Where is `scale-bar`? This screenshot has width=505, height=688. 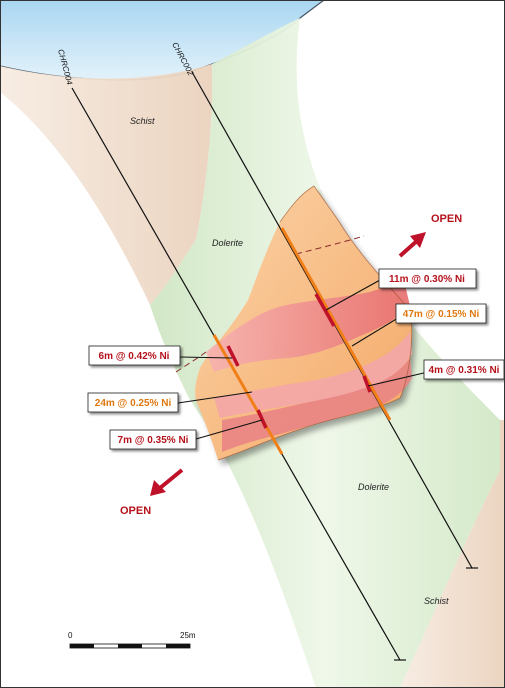
scale-bar is located at coordinates (130, 646).